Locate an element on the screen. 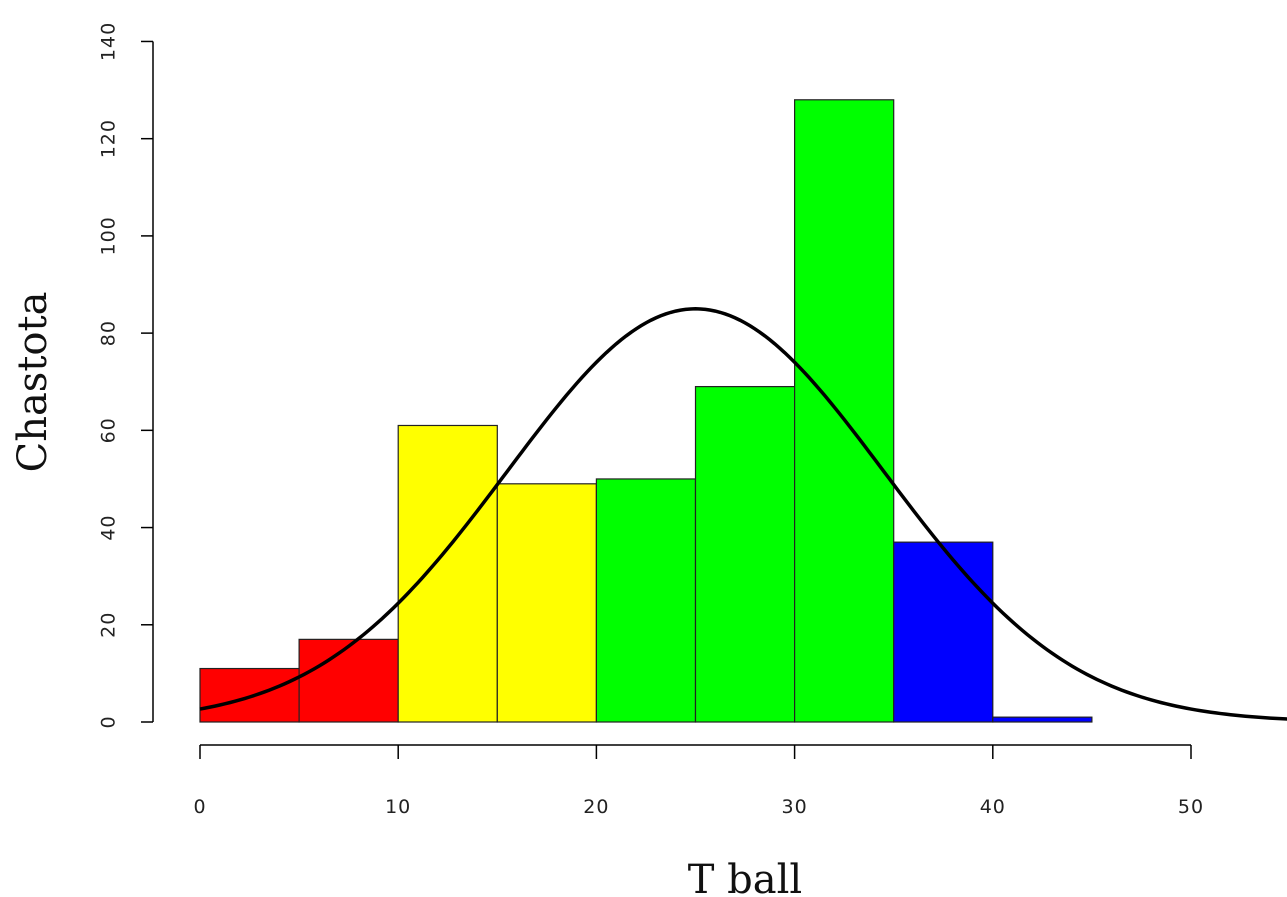 This screenshot has width=1287, height=897. y-tick-label: 0 is located at coordinates (109, 721).